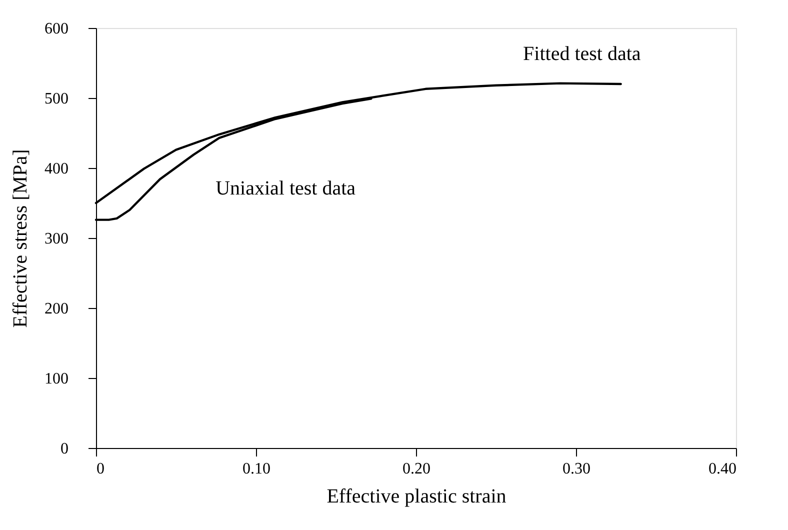  What do you see at coordinates (56, 169) in the screenshot?
I see `y-tick-label: 400` at bounding box center [56, 169].